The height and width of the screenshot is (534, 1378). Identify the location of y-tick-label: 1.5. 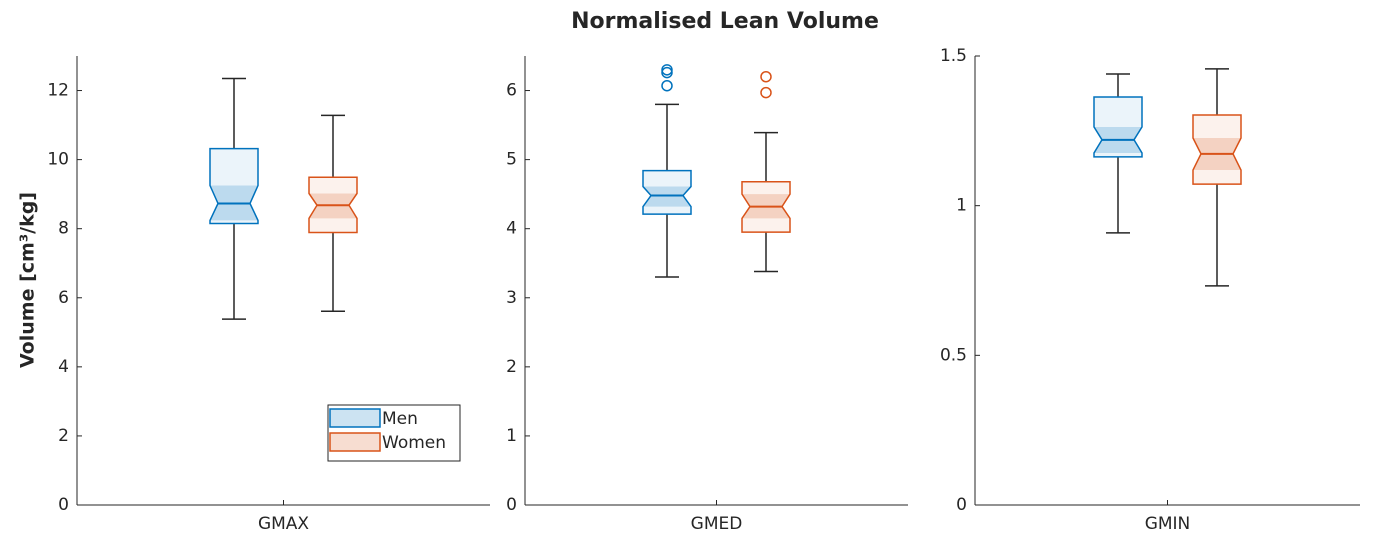
(953, 56).